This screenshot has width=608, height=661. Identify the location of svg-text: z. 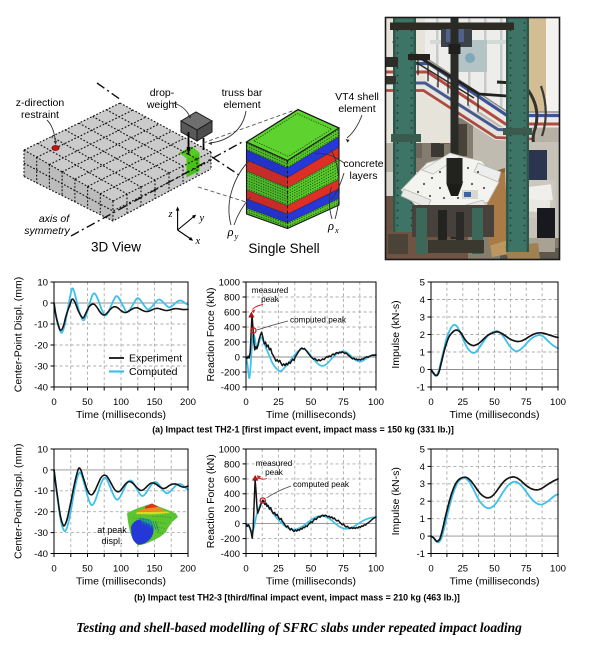
(170, 214).